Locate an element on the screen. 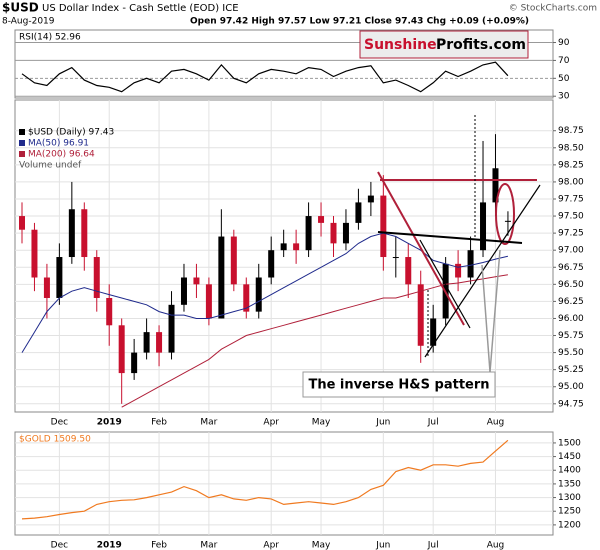 This screenshot has height=550, width=600. y-tick-label: 97.50 is located at coordinates (571, 217).